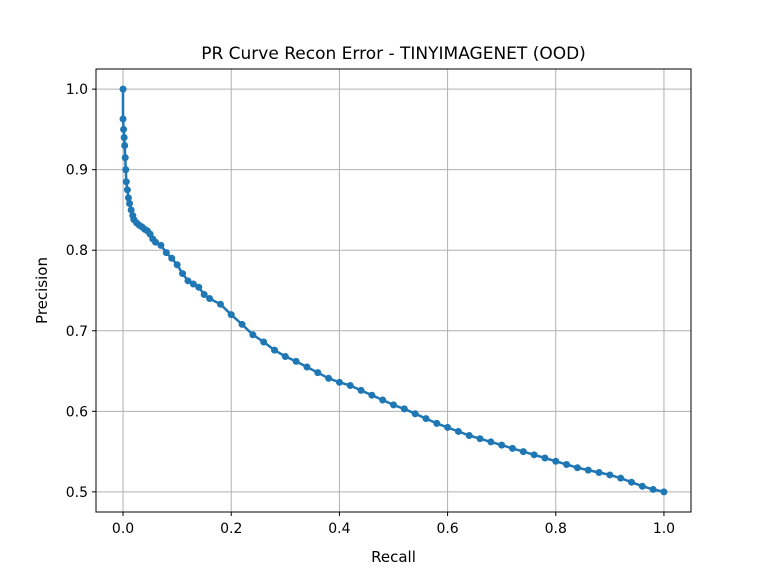 This screenshot has width=768, height=576. I want to click on y-tick-label: 0.7, so click(77, 332).